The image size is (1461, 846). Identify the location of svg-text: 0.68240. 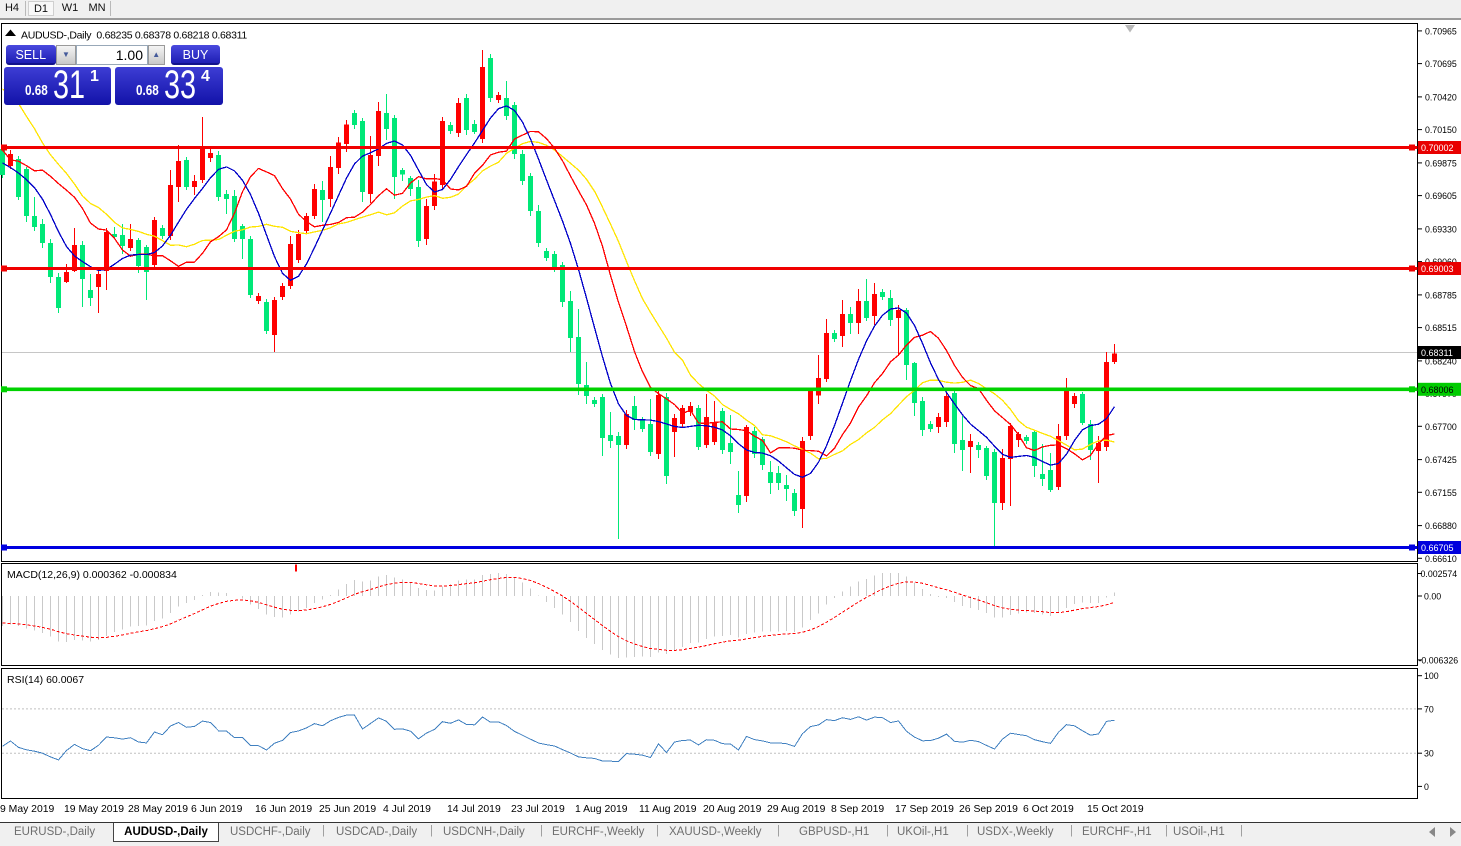
(1441, 361).